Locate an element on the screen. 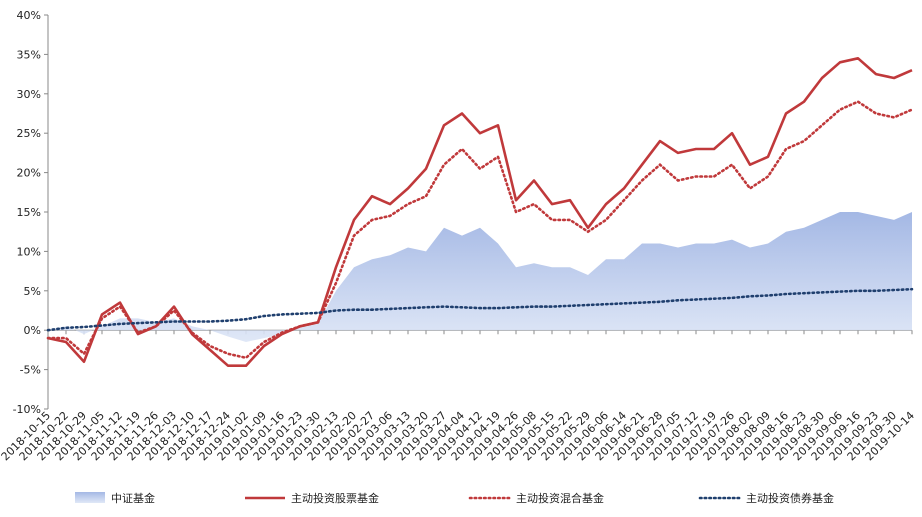  y-axis: -10% -5% 0% 5% 10% 15% 20% 25% 30% 35% 40% is located at coordinates (31, 212).